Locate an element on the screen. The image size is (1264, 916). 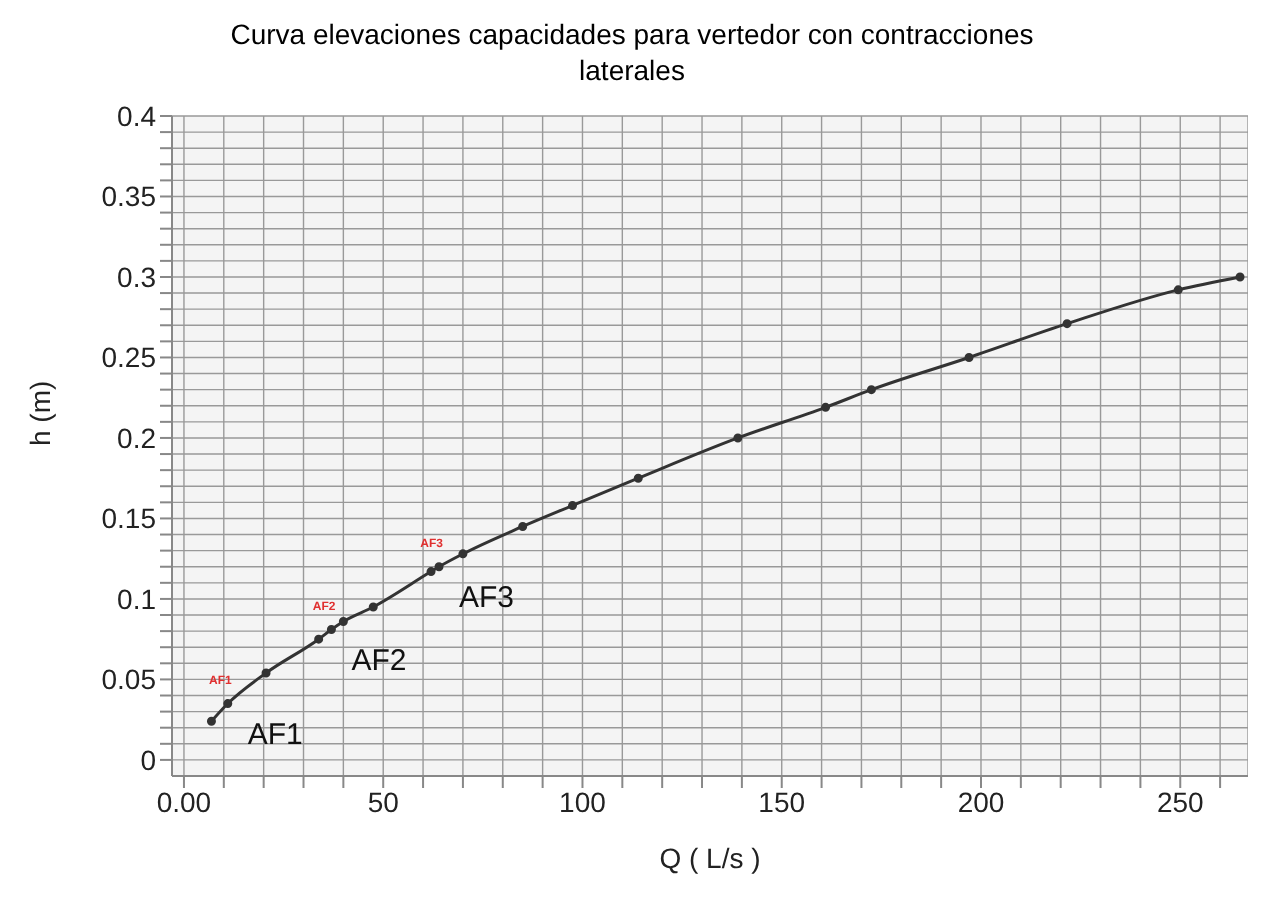
y-tick-label: 0.05 is located at coordinates (129, 679).